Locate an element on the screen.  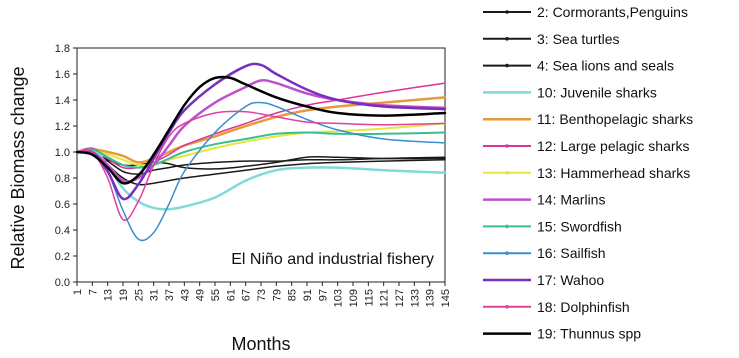
y-axis-title: Relative Biomass change is located at coordinates (18, 167).